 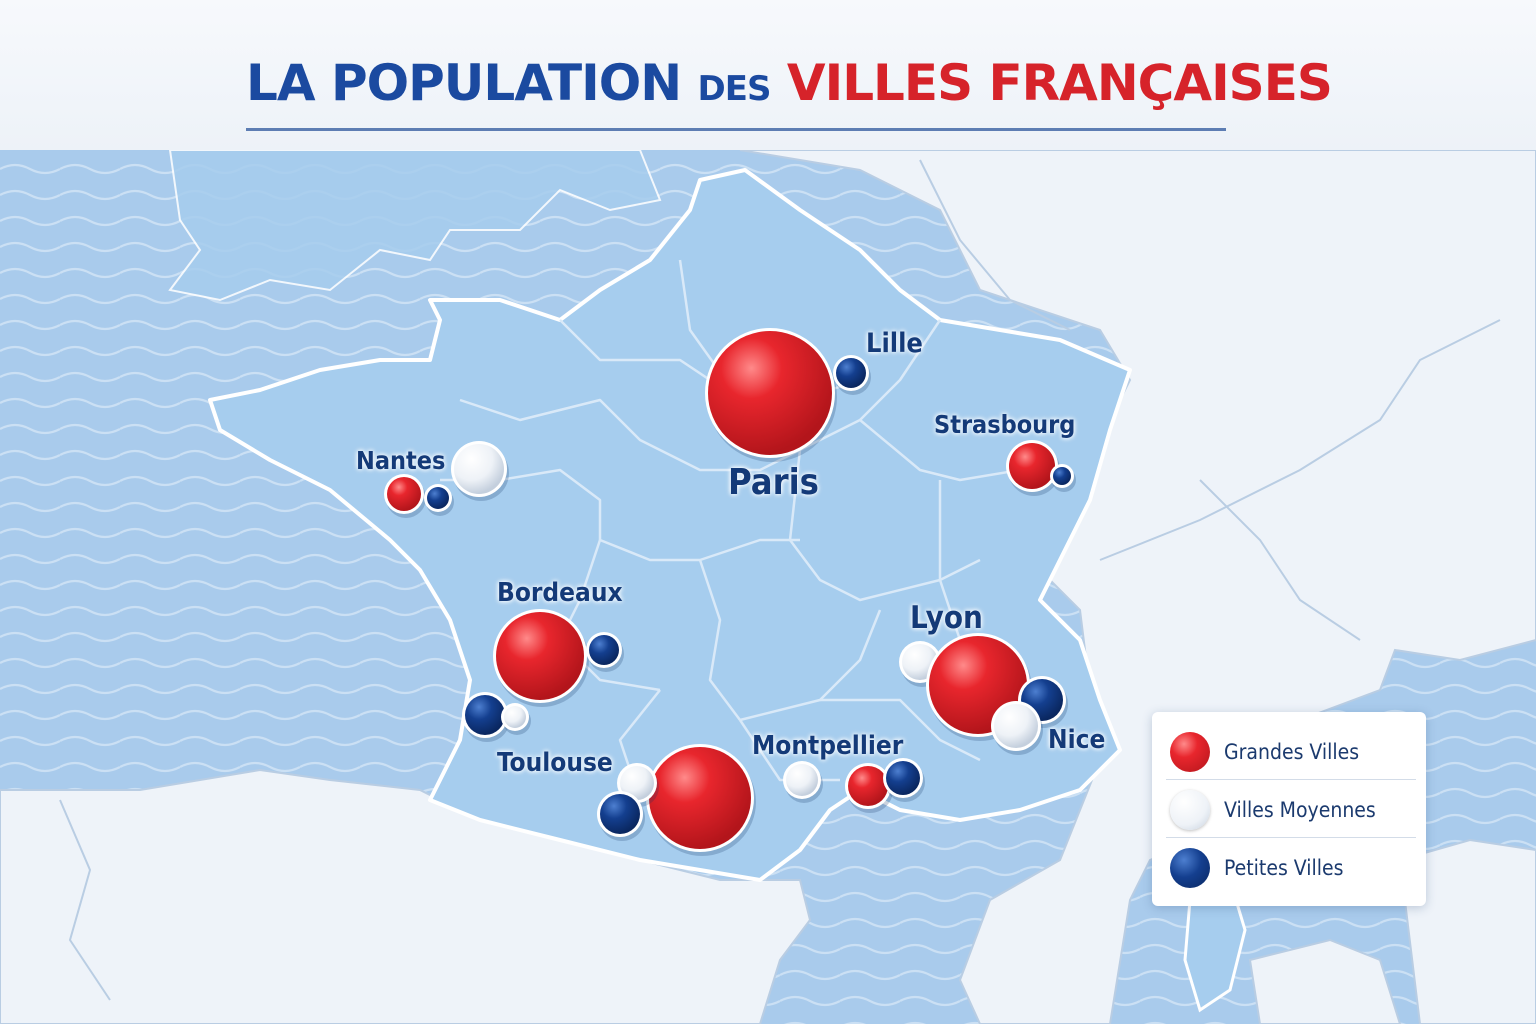 I want to click on nantes-large-bubble, so click(x=404, y=494).